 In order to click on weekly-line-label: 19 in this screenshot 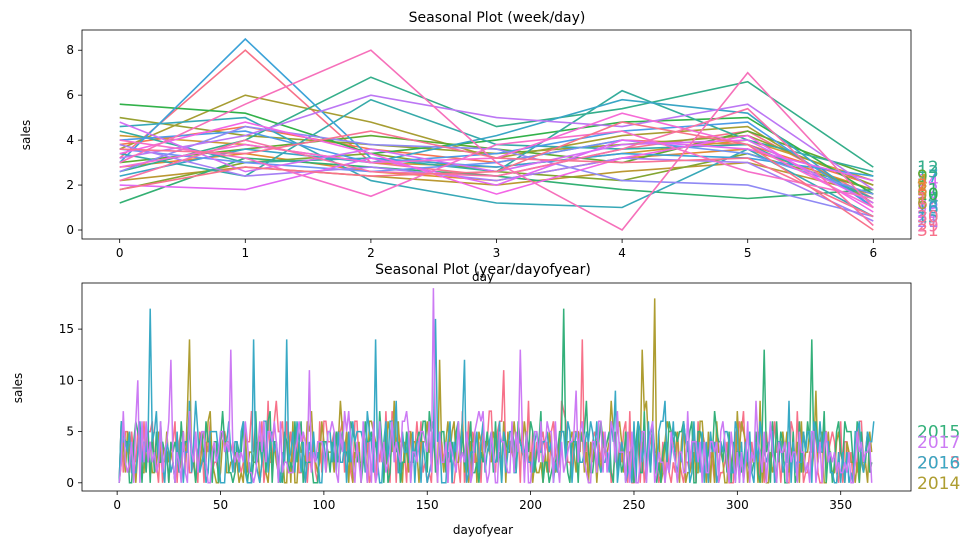, I will do `click(928, 195)`.